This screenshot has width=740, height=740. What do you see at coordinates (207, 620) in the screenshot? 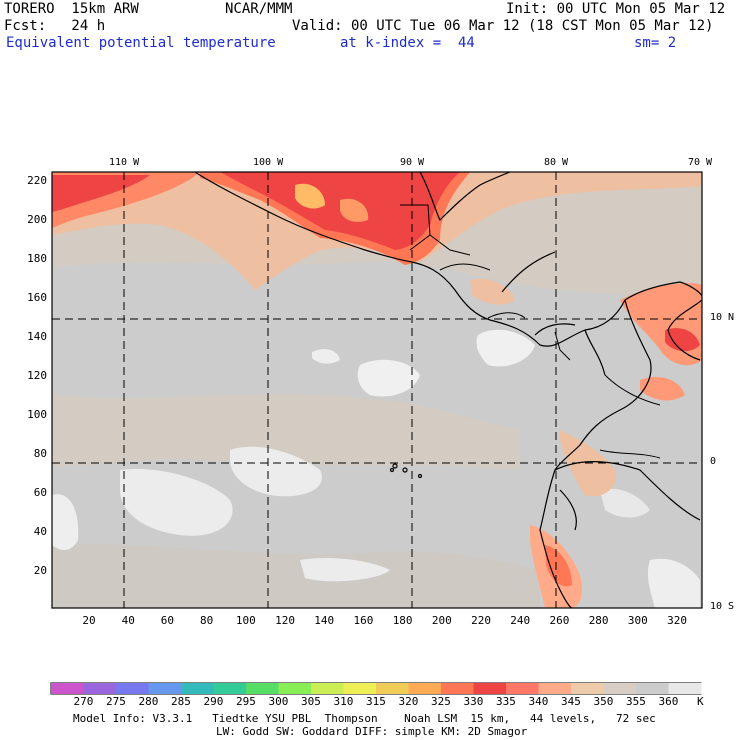
I see `x-tick-label: 80` at bounding box center [207, 620].